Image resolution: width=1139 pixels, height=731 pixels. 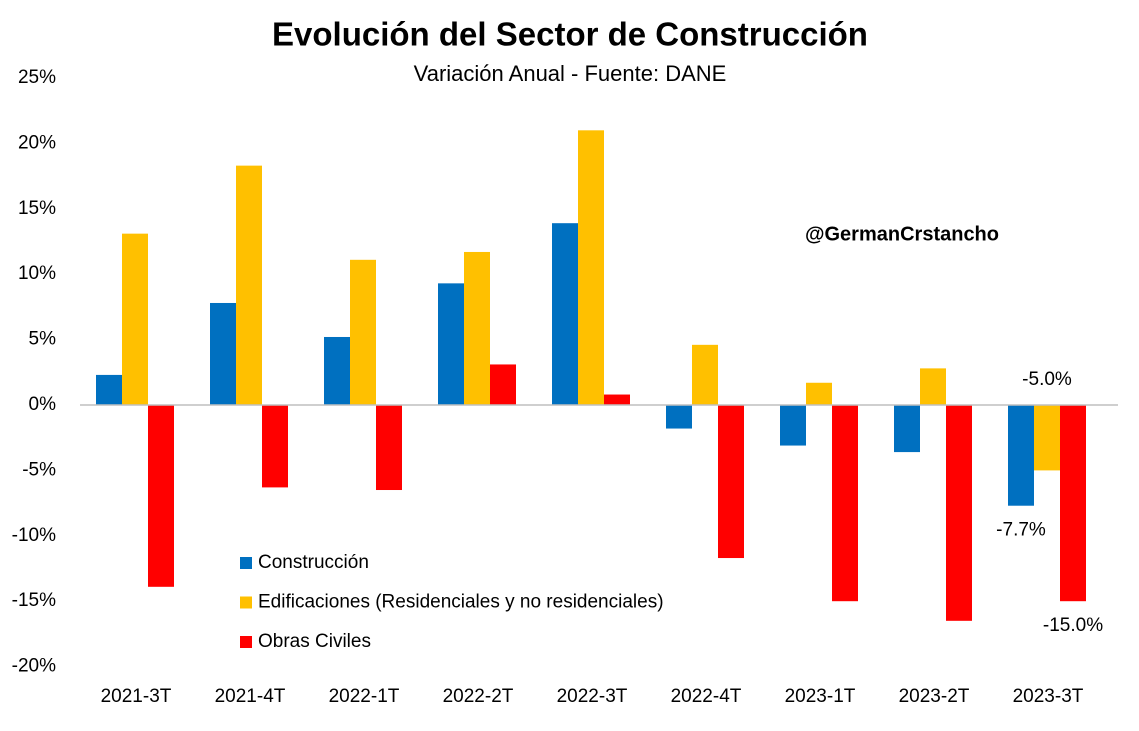 What do you see at coordinates (706, 696) in the screenshot?
I see `x-tick-label: 2022-4T` at bounding box center [706, 696].